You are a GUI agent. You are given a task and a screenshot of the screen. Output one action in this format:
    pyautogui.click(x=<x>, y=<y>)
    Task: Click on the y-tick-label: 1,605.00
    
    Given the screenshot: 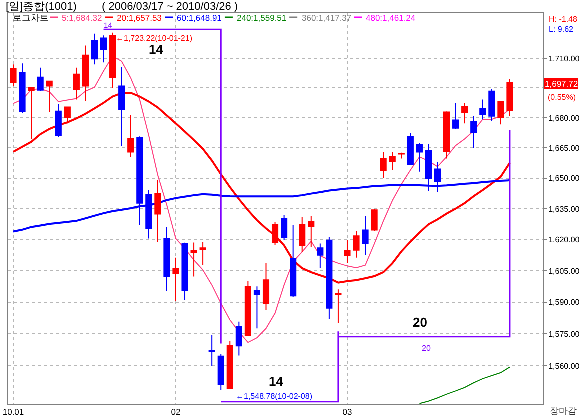 What is the action you would take?
    pyautogui.click(x=564, y=271)
    